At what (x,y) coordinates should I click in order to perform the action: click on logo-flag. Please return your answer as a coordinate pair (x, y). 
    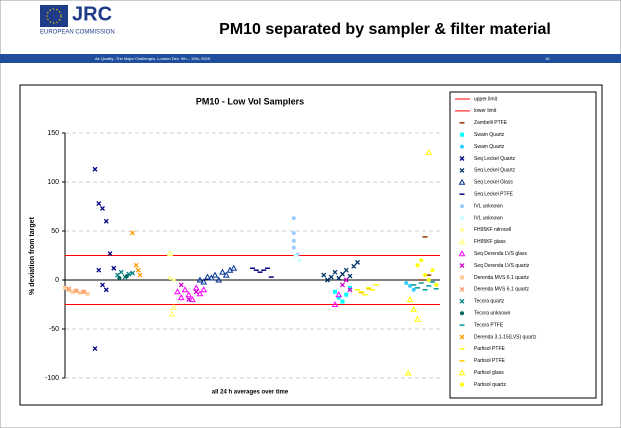
    Looking at the image, I should click on (54, 16).